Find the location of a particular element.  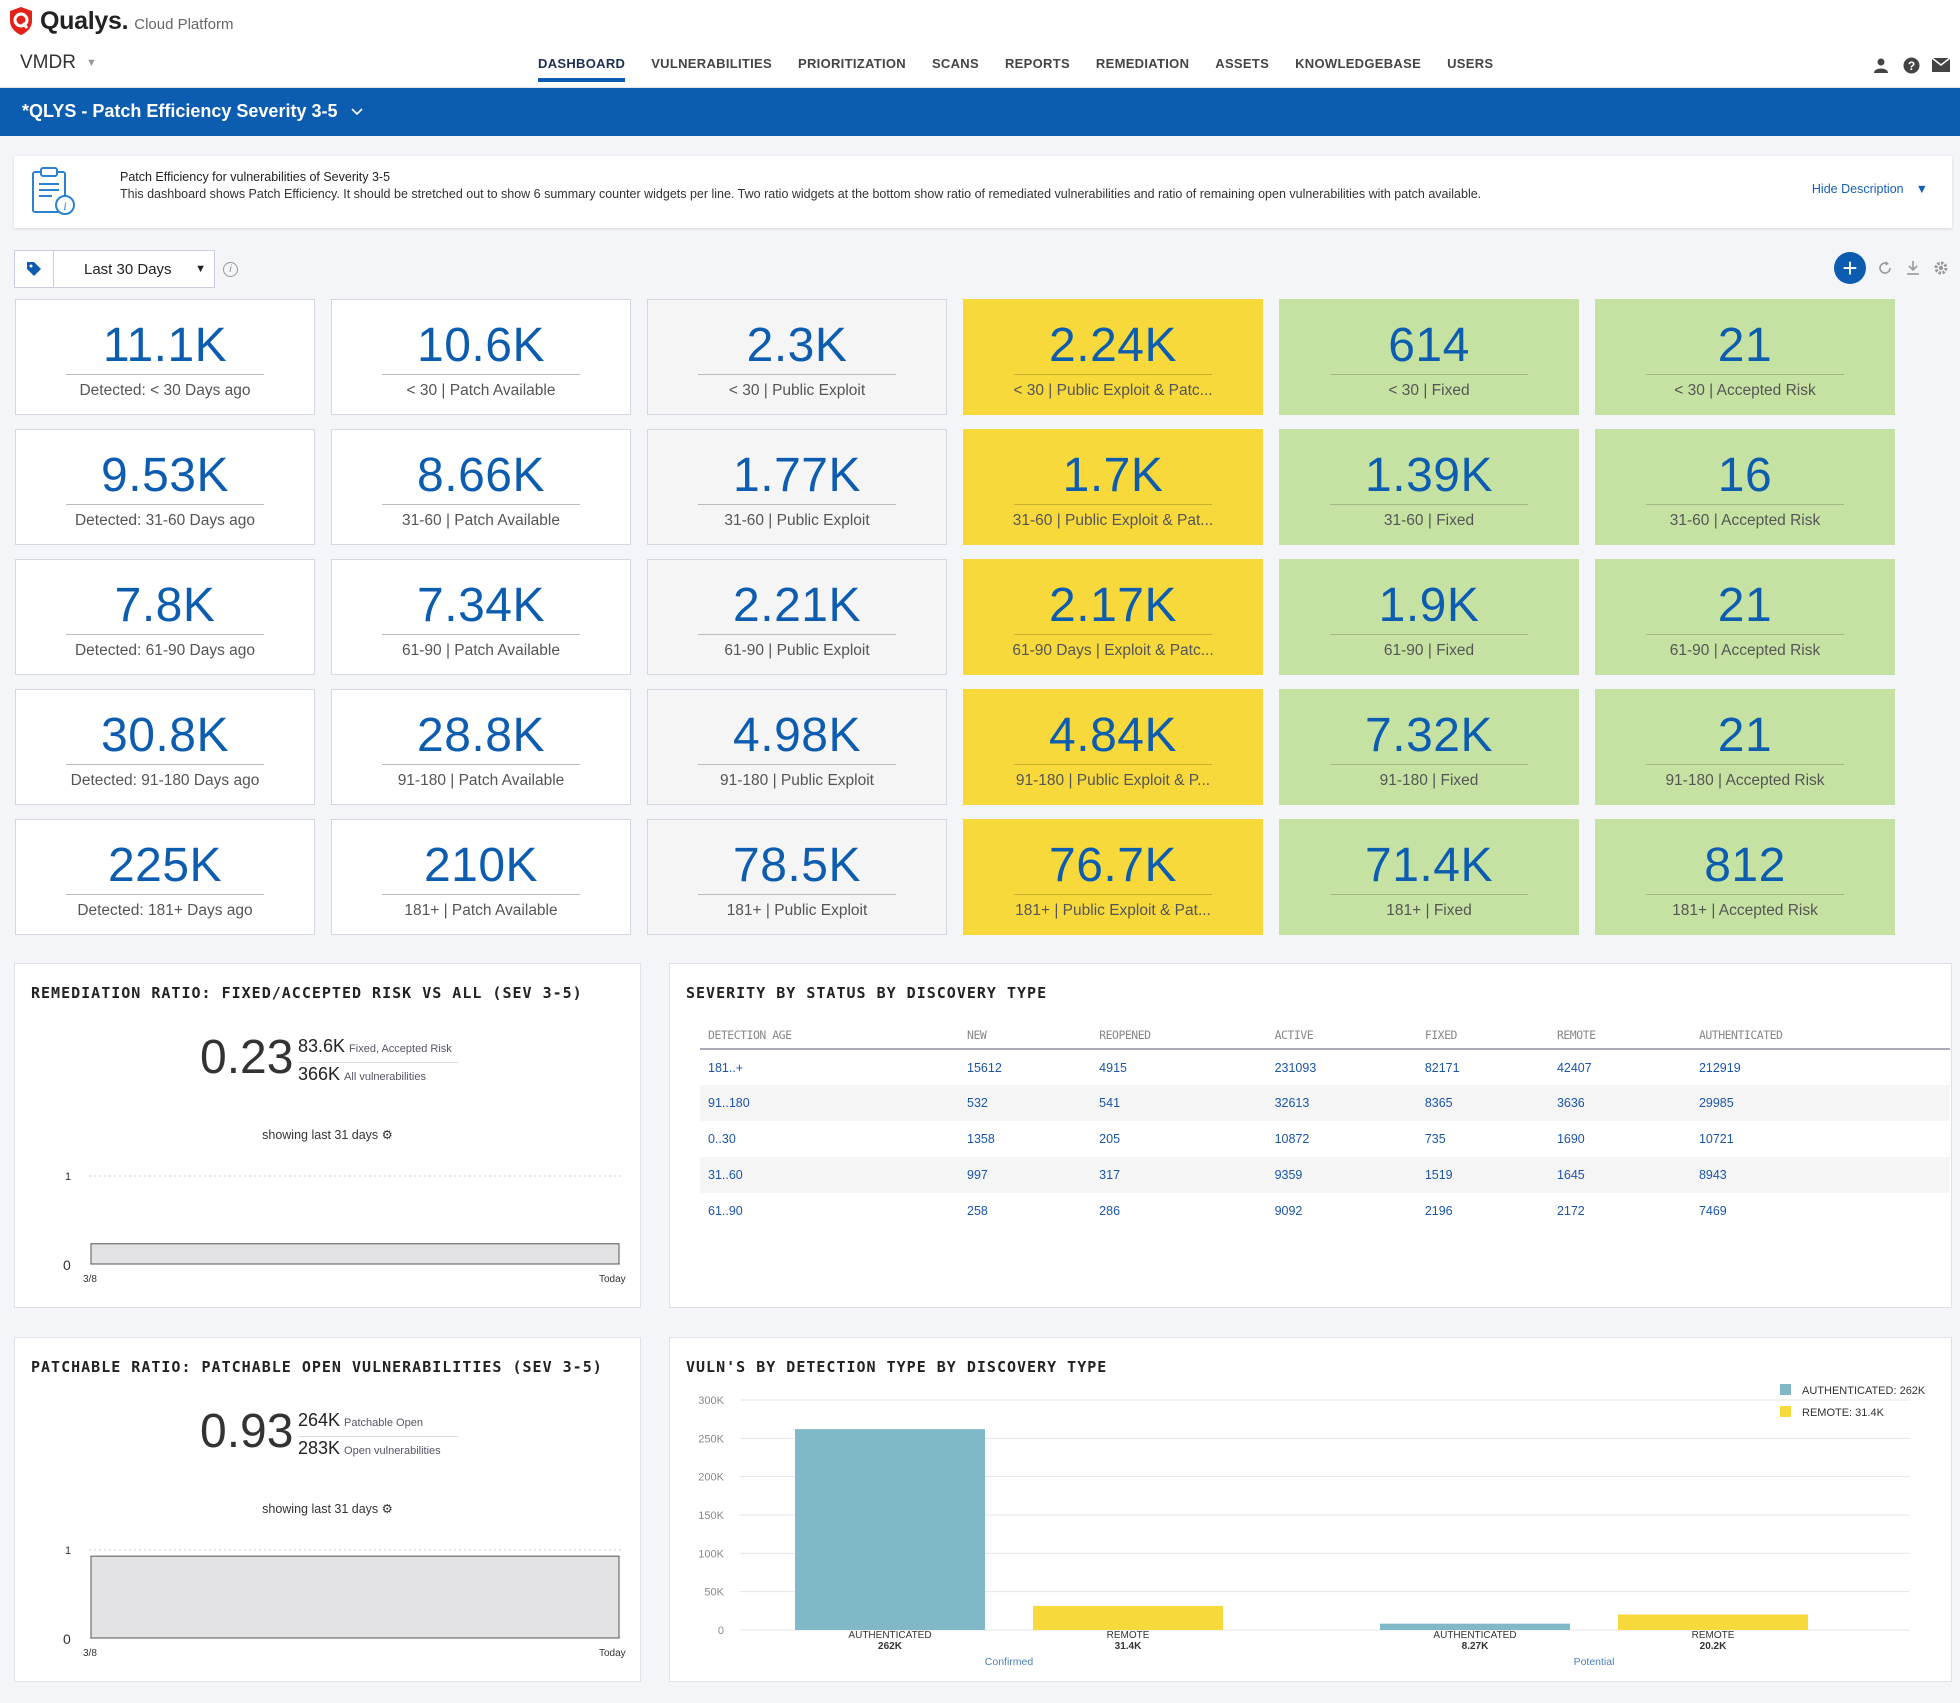

table-cell: 29985 is located at coordinates (1820, 1103).